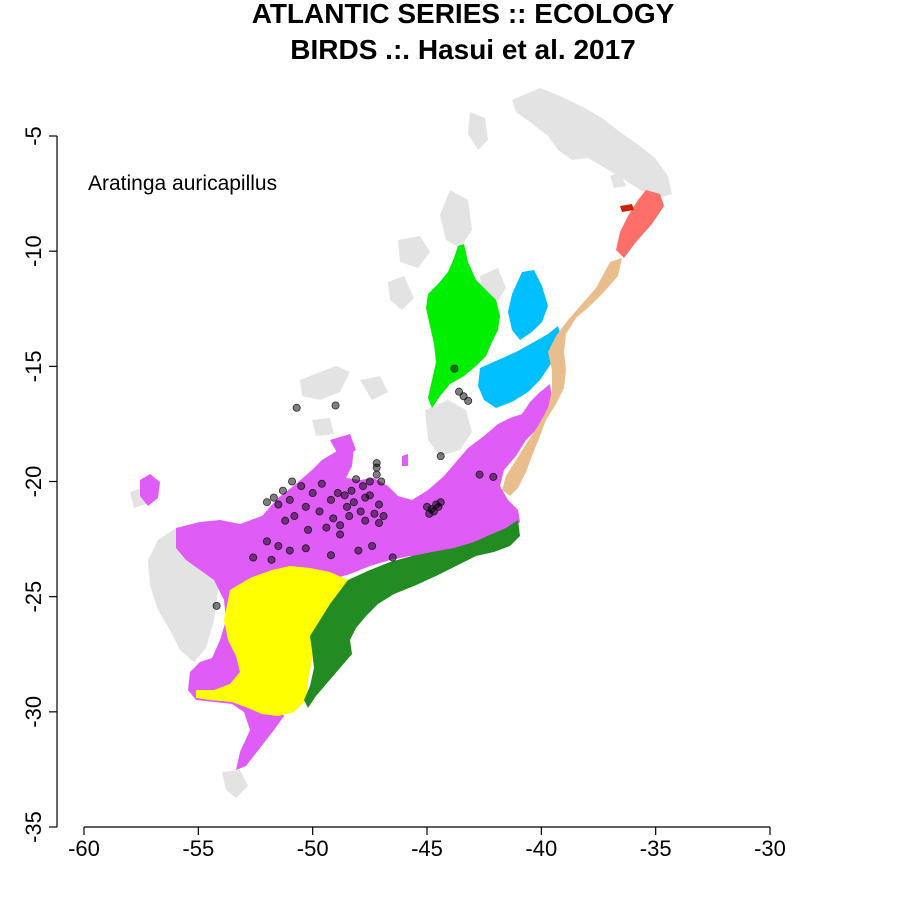 The width and height of the screenshot is (900, 900). I want to click on red-patch, so click(627, 208).